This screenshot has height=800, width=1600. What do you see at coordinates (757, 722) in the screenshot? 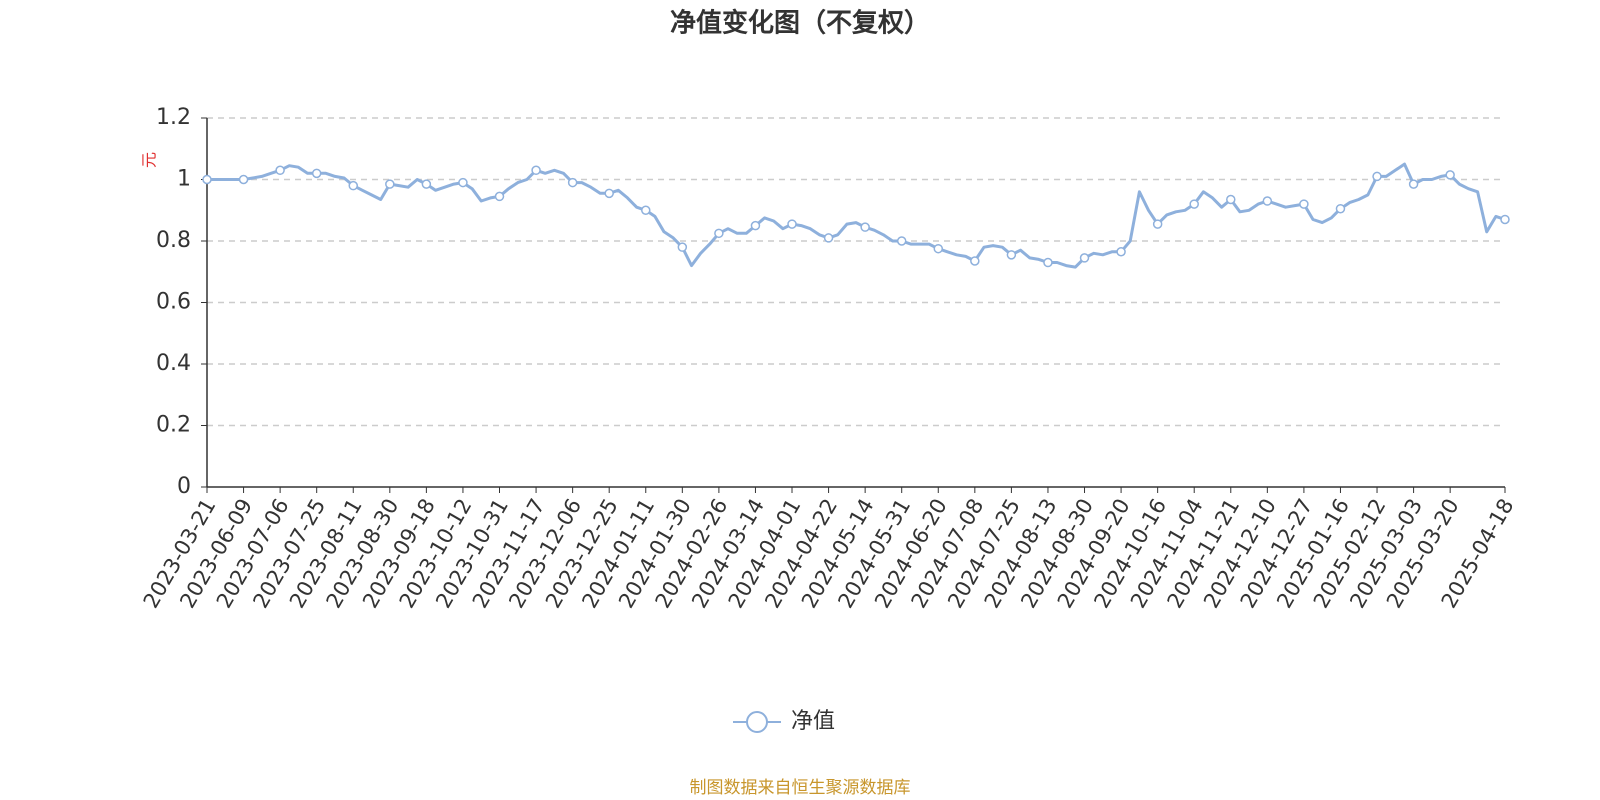
I see `legend-marker` at bounding box center [757, 722].